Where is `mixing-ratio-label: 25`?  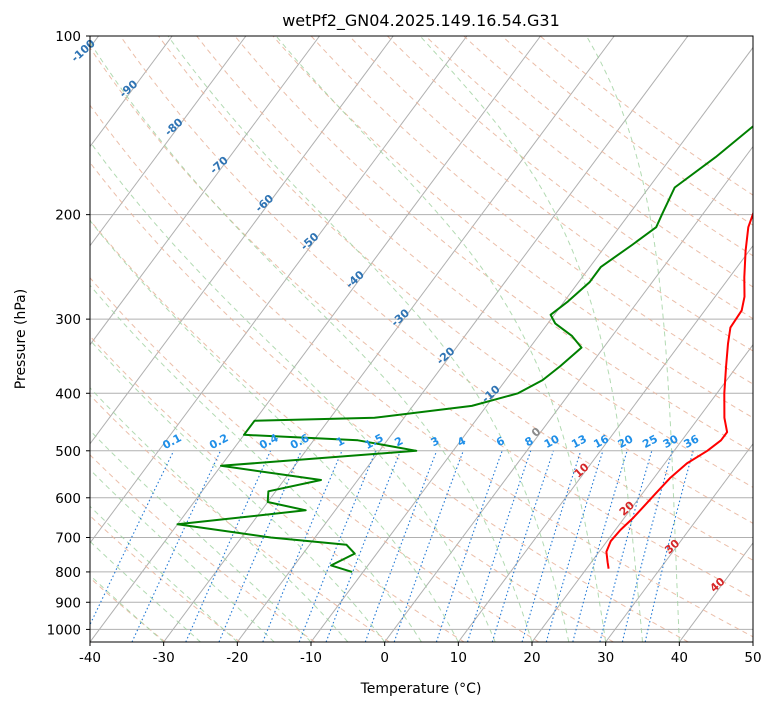
mixing-ratio-label: 25 is located at coordinates (650, 441).